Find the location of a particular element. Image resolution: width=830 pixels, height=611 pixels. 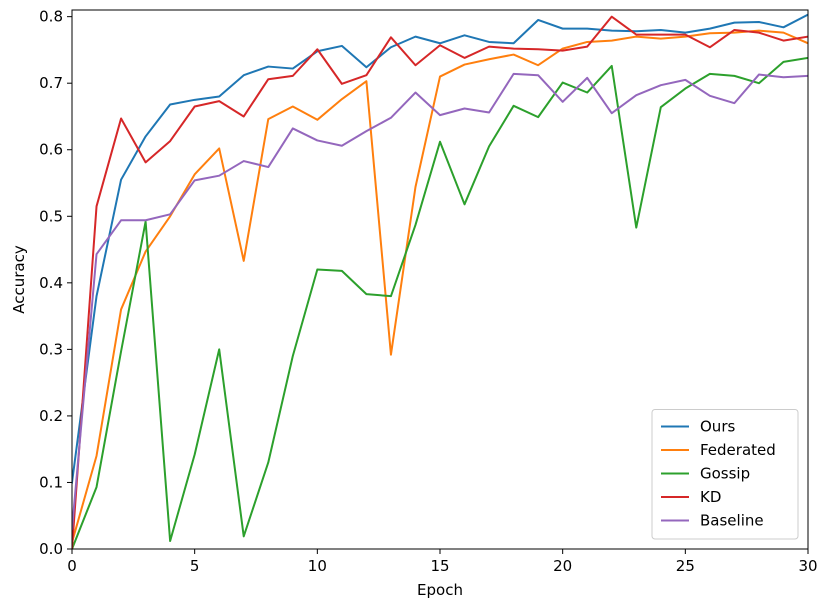

y-tick-label: 0.0 is located at coordinates (51, 549).